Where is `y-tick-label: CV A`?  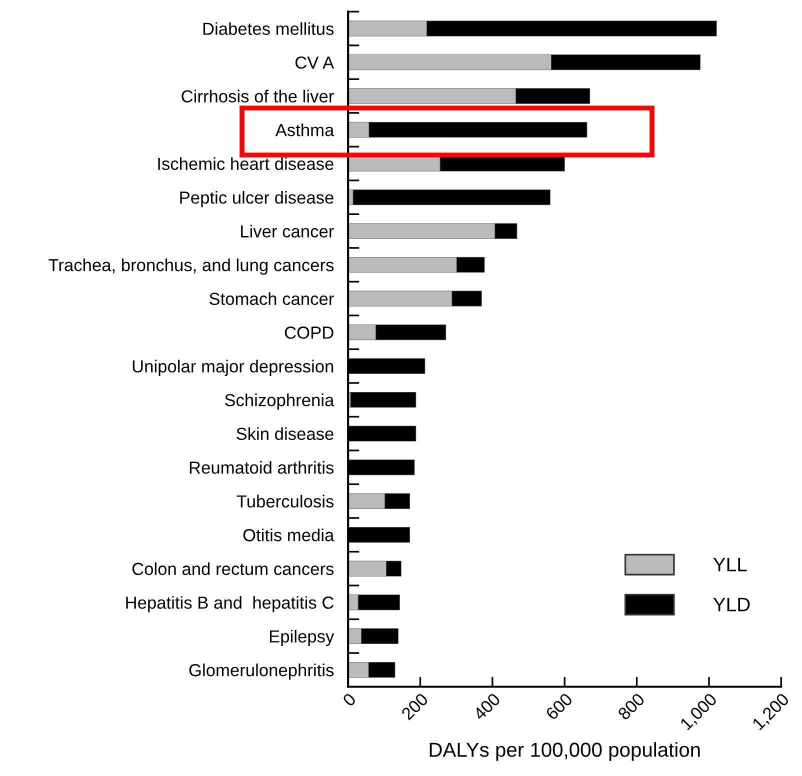
y-tick-label: CV A is located at coordinates (314, 62).